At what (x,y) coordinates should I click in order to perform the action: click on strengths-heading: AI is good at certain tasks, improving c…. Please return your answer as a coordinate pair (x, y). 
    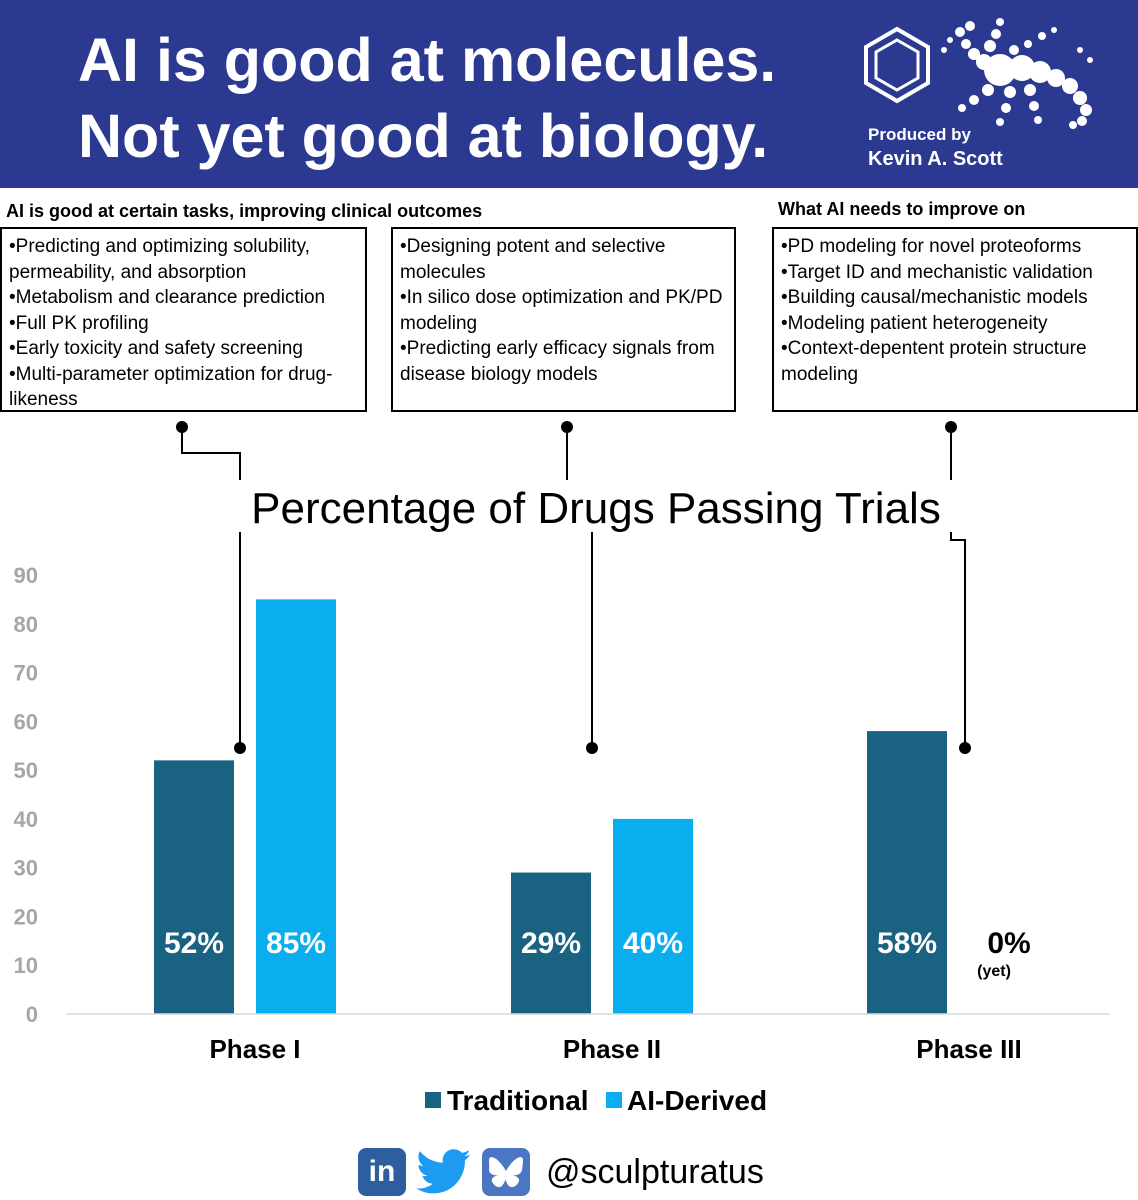
    Looking at the image, I should click on (244, 211).